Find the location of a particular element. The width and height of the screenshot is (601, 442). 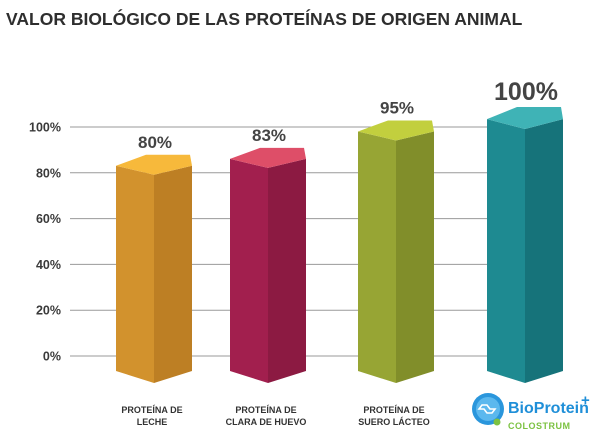

y-tick-label: 60% is located at coordinates (48, 219).